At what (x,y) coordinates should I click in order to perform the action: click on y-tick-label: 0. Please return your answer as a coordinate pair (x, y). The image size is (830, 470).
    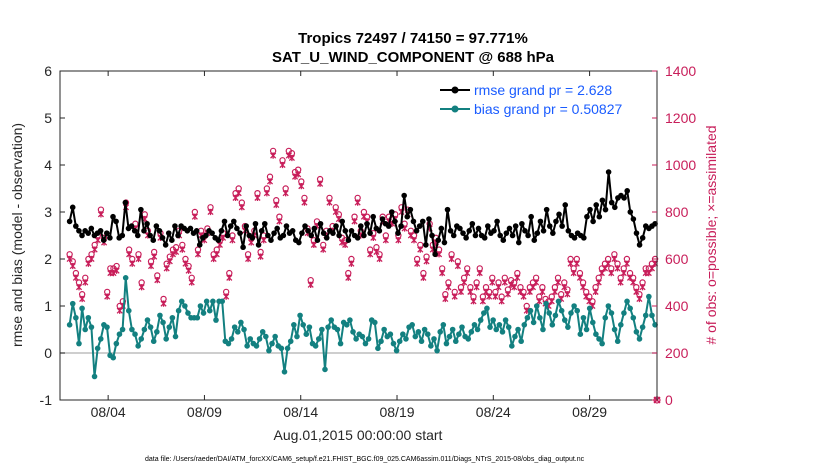
    Looking at the image, I should click on (48, 353).